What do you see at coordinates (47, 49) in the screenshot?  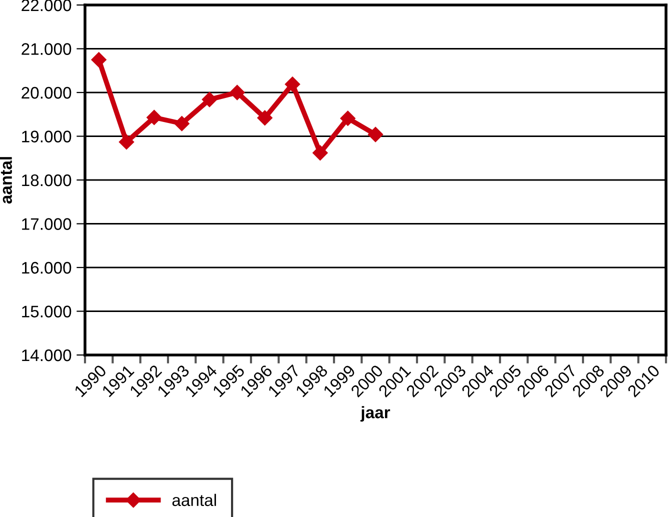 I see `y-tick-label: 21.000` at bounding box center [47, 49].